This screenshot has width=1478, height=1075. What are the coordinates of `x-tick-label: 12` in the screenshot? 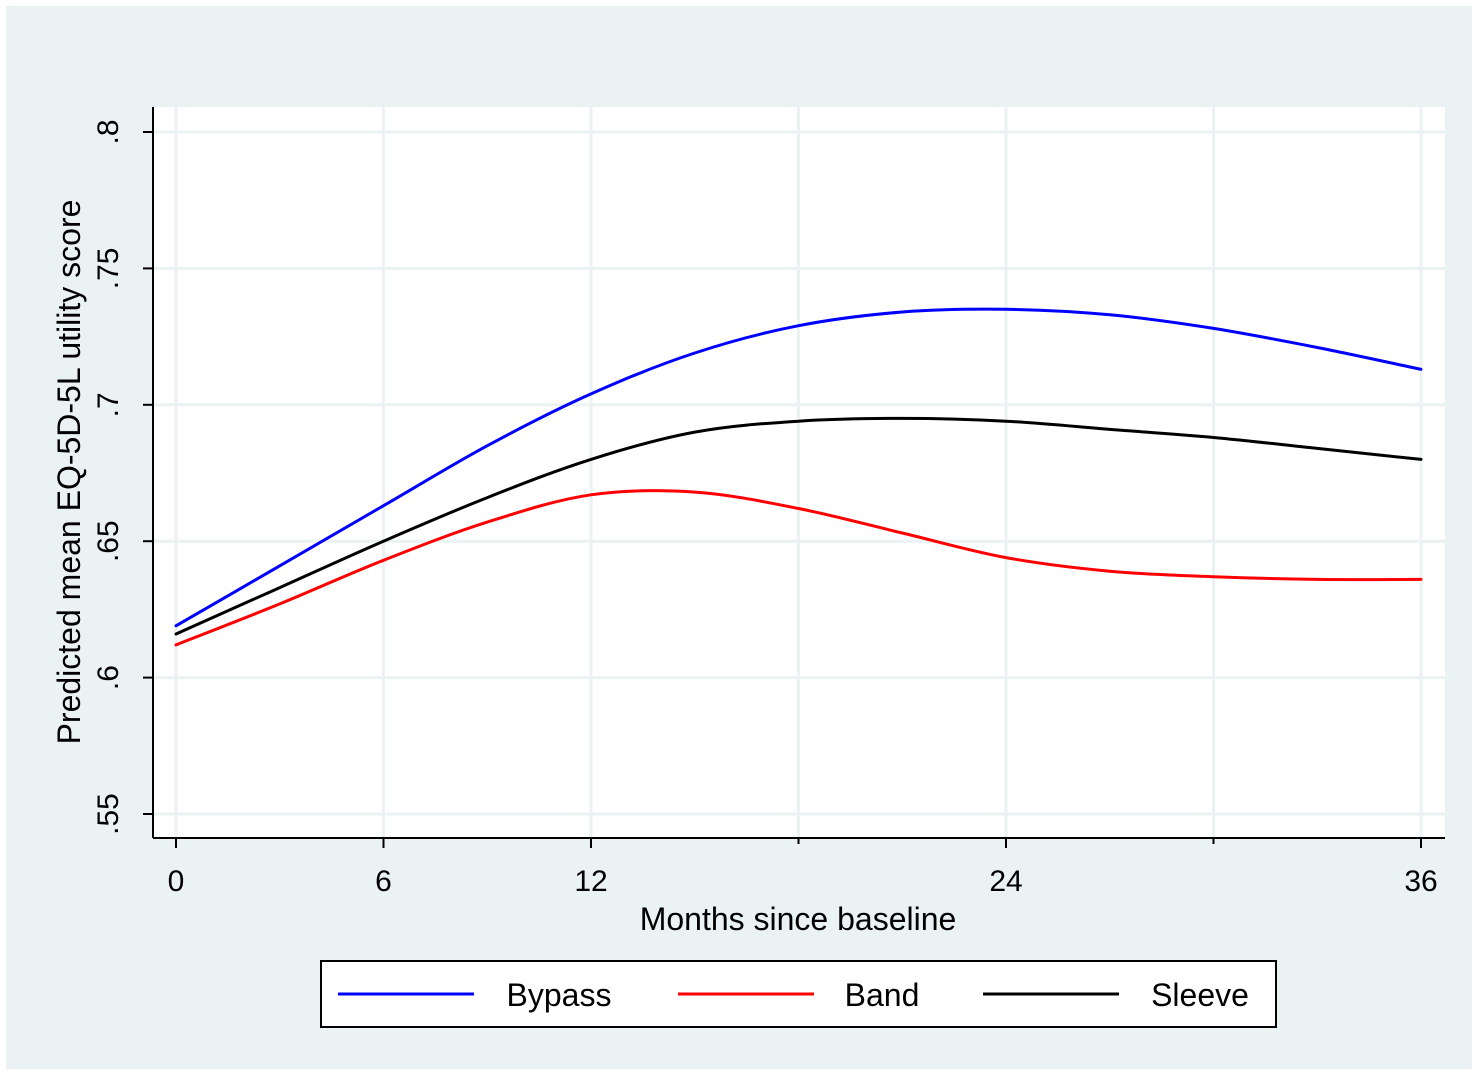 It's located at (590, 881).